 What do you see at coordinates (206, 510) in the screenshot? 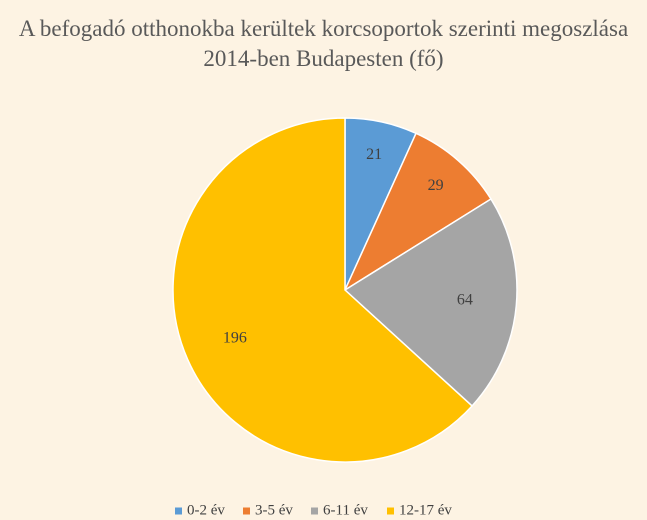
I see `legend-label: 0-2 év` at bounding box center [206, 510].